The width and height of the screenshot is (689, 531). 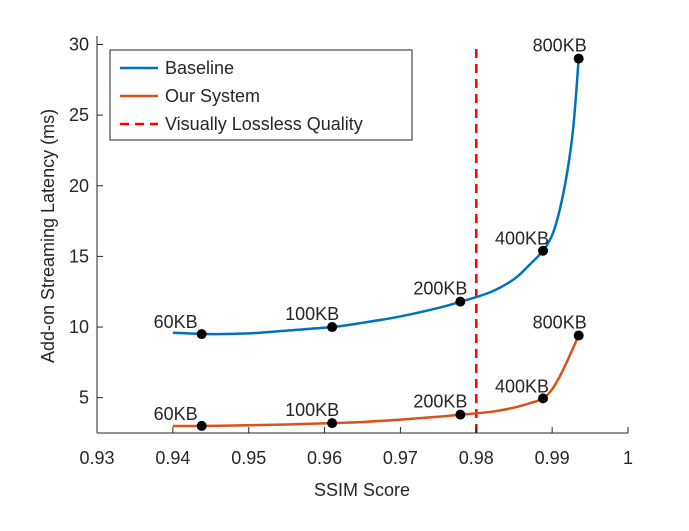 What do you see at coordinates (176, 322) in the screenshot?
I see `point-label-baseline: 60KB` at bounding box center [176, 322].